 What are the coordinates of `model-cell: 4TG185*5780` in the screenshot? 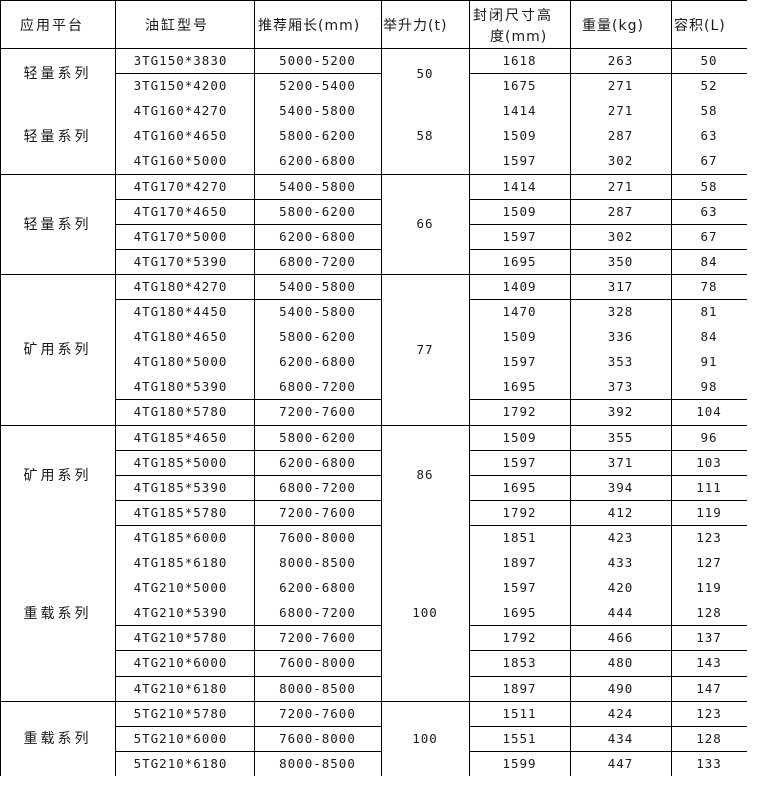 It's located at (180, 512).